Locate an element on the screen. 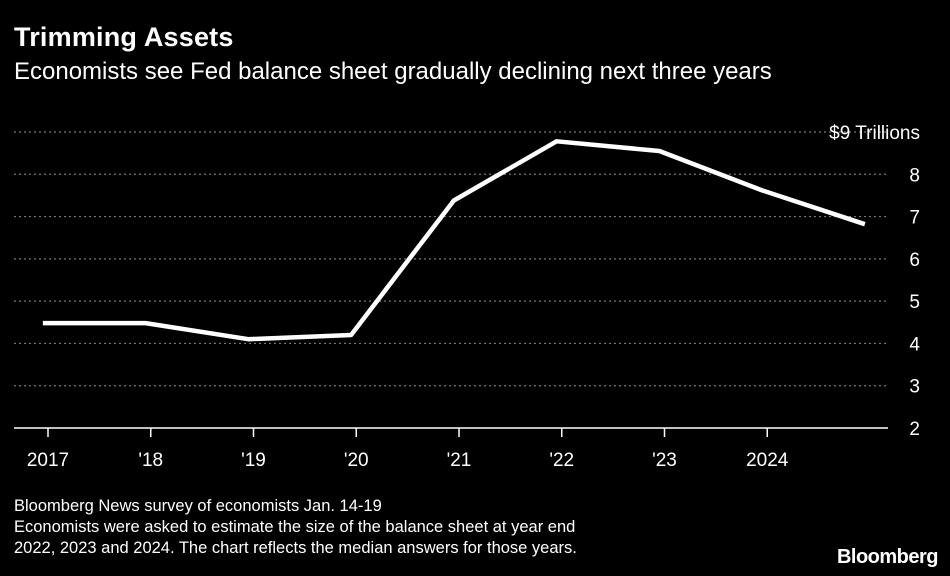 This screenshot has height=576, width=950. x-tick-label-2022: '22 is located at coordinates (561, 460).